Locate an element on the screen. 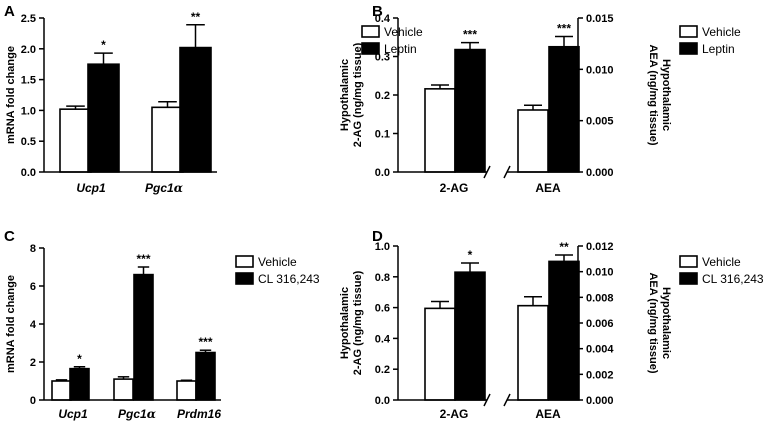 The image size is (766, 424). x-tick-label-2: Prdm16 is located at coordinates (199, 414).